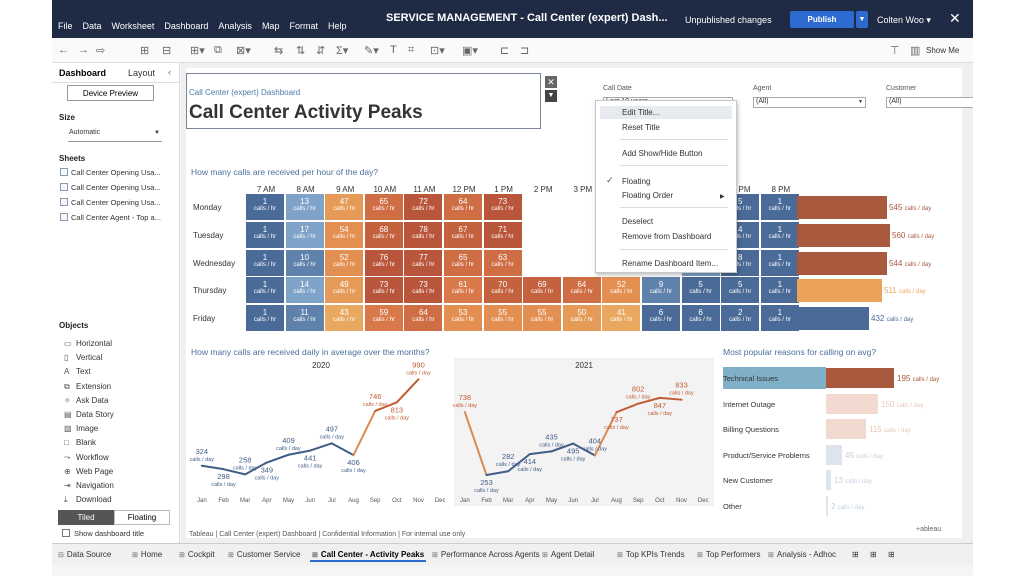 Image resolution: width=1024 pixels, height=576 pixels. What do you see at coordinates (895, 51) in the screenshot?
I see `pin-icon: ⊤` at bounding box center [895, 51].